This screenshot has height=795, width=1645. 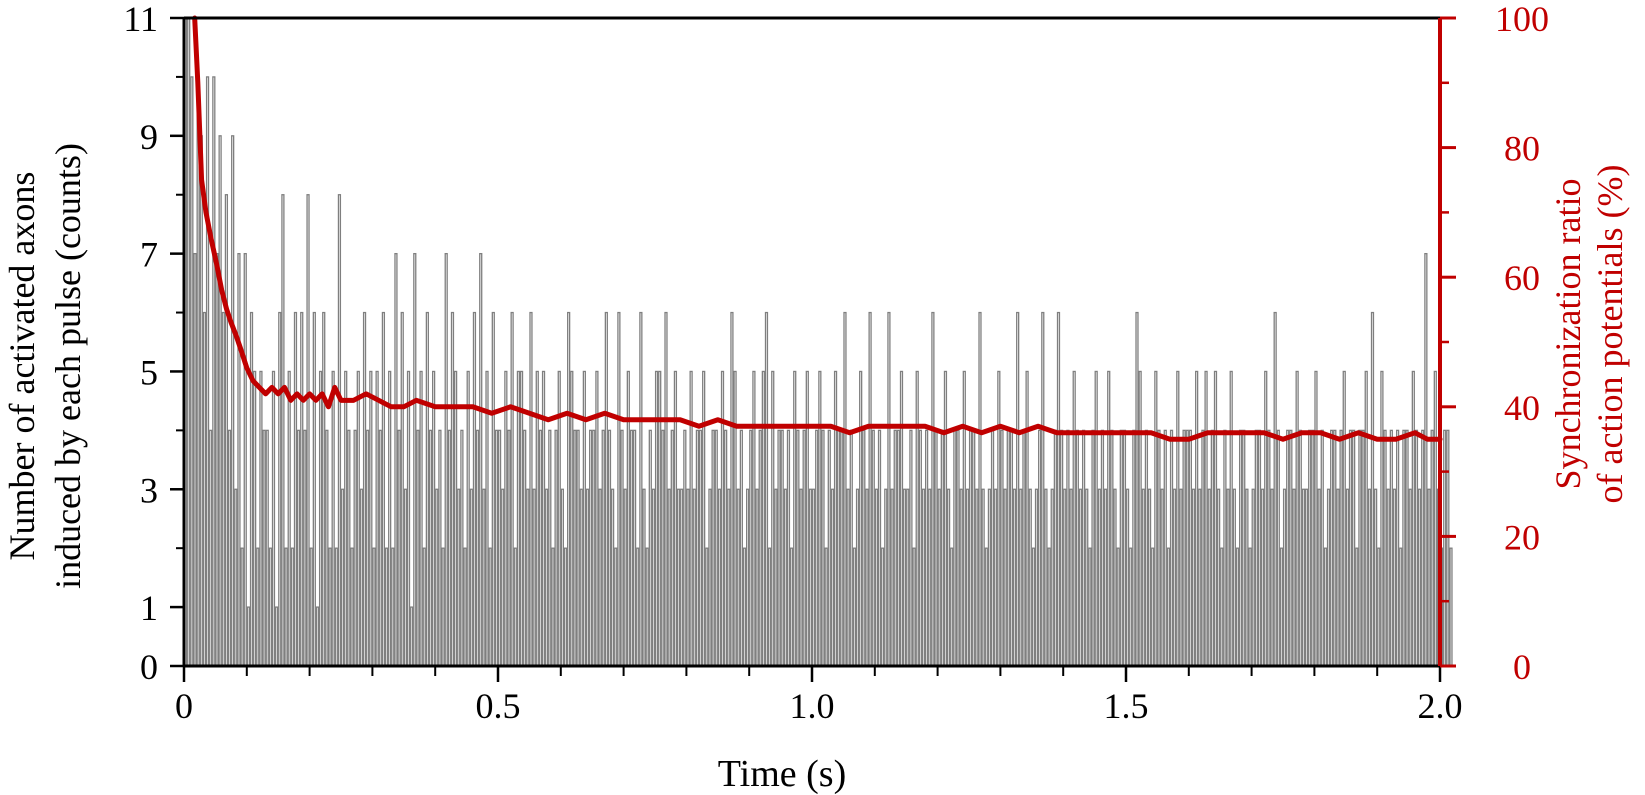 I want to click on x-axis-label: Time (s), so click(x=782, y=774).